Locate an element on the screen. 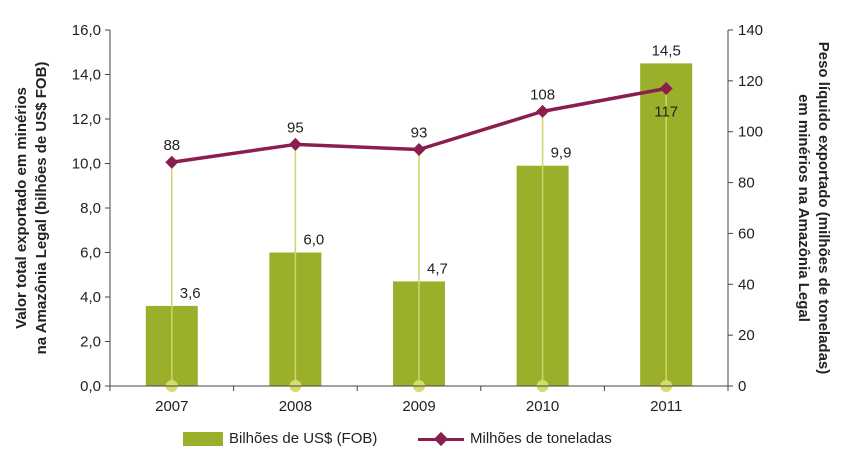 The image size is (845, 469). line-value-label-2009: 93 is located at coordinates (419, 133).